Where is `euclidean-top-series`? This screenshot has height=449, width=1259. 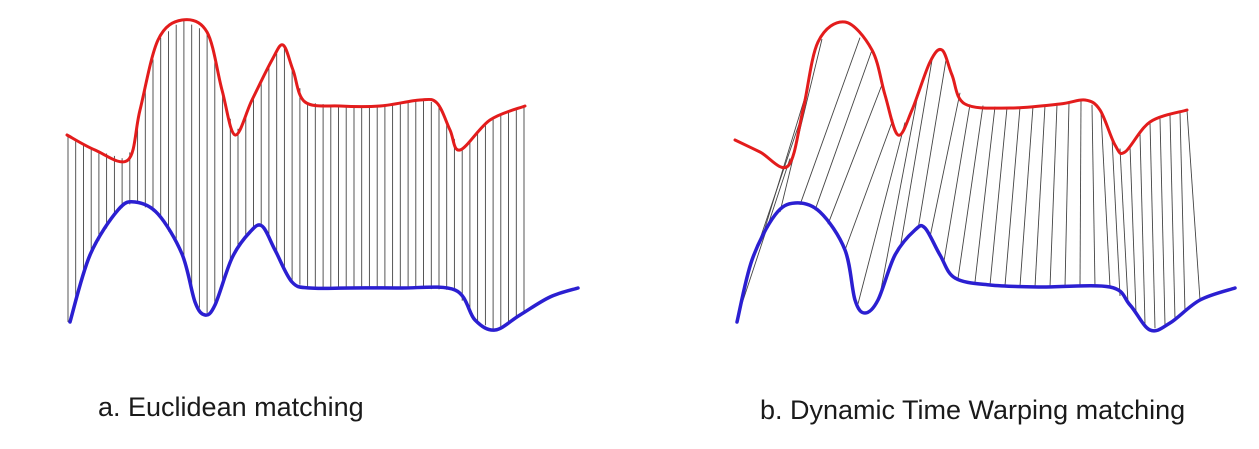
euclidean-top-series is located at coordinates (296, 91).